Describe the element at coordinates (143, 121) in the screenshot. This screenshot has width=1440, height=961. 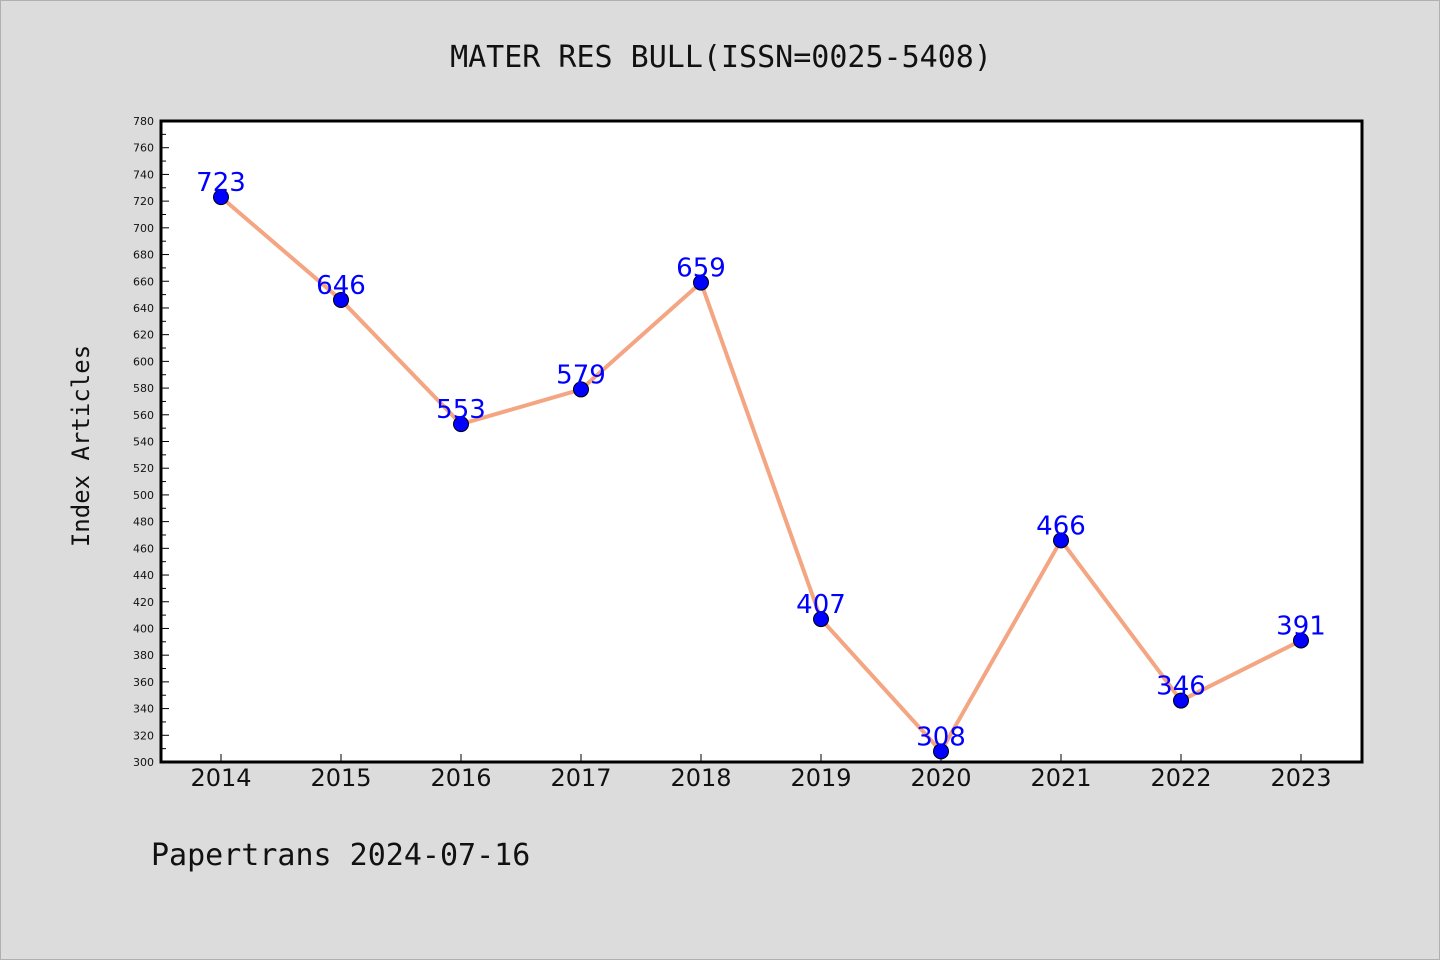
I see `y-tick-label: 780` at that location.